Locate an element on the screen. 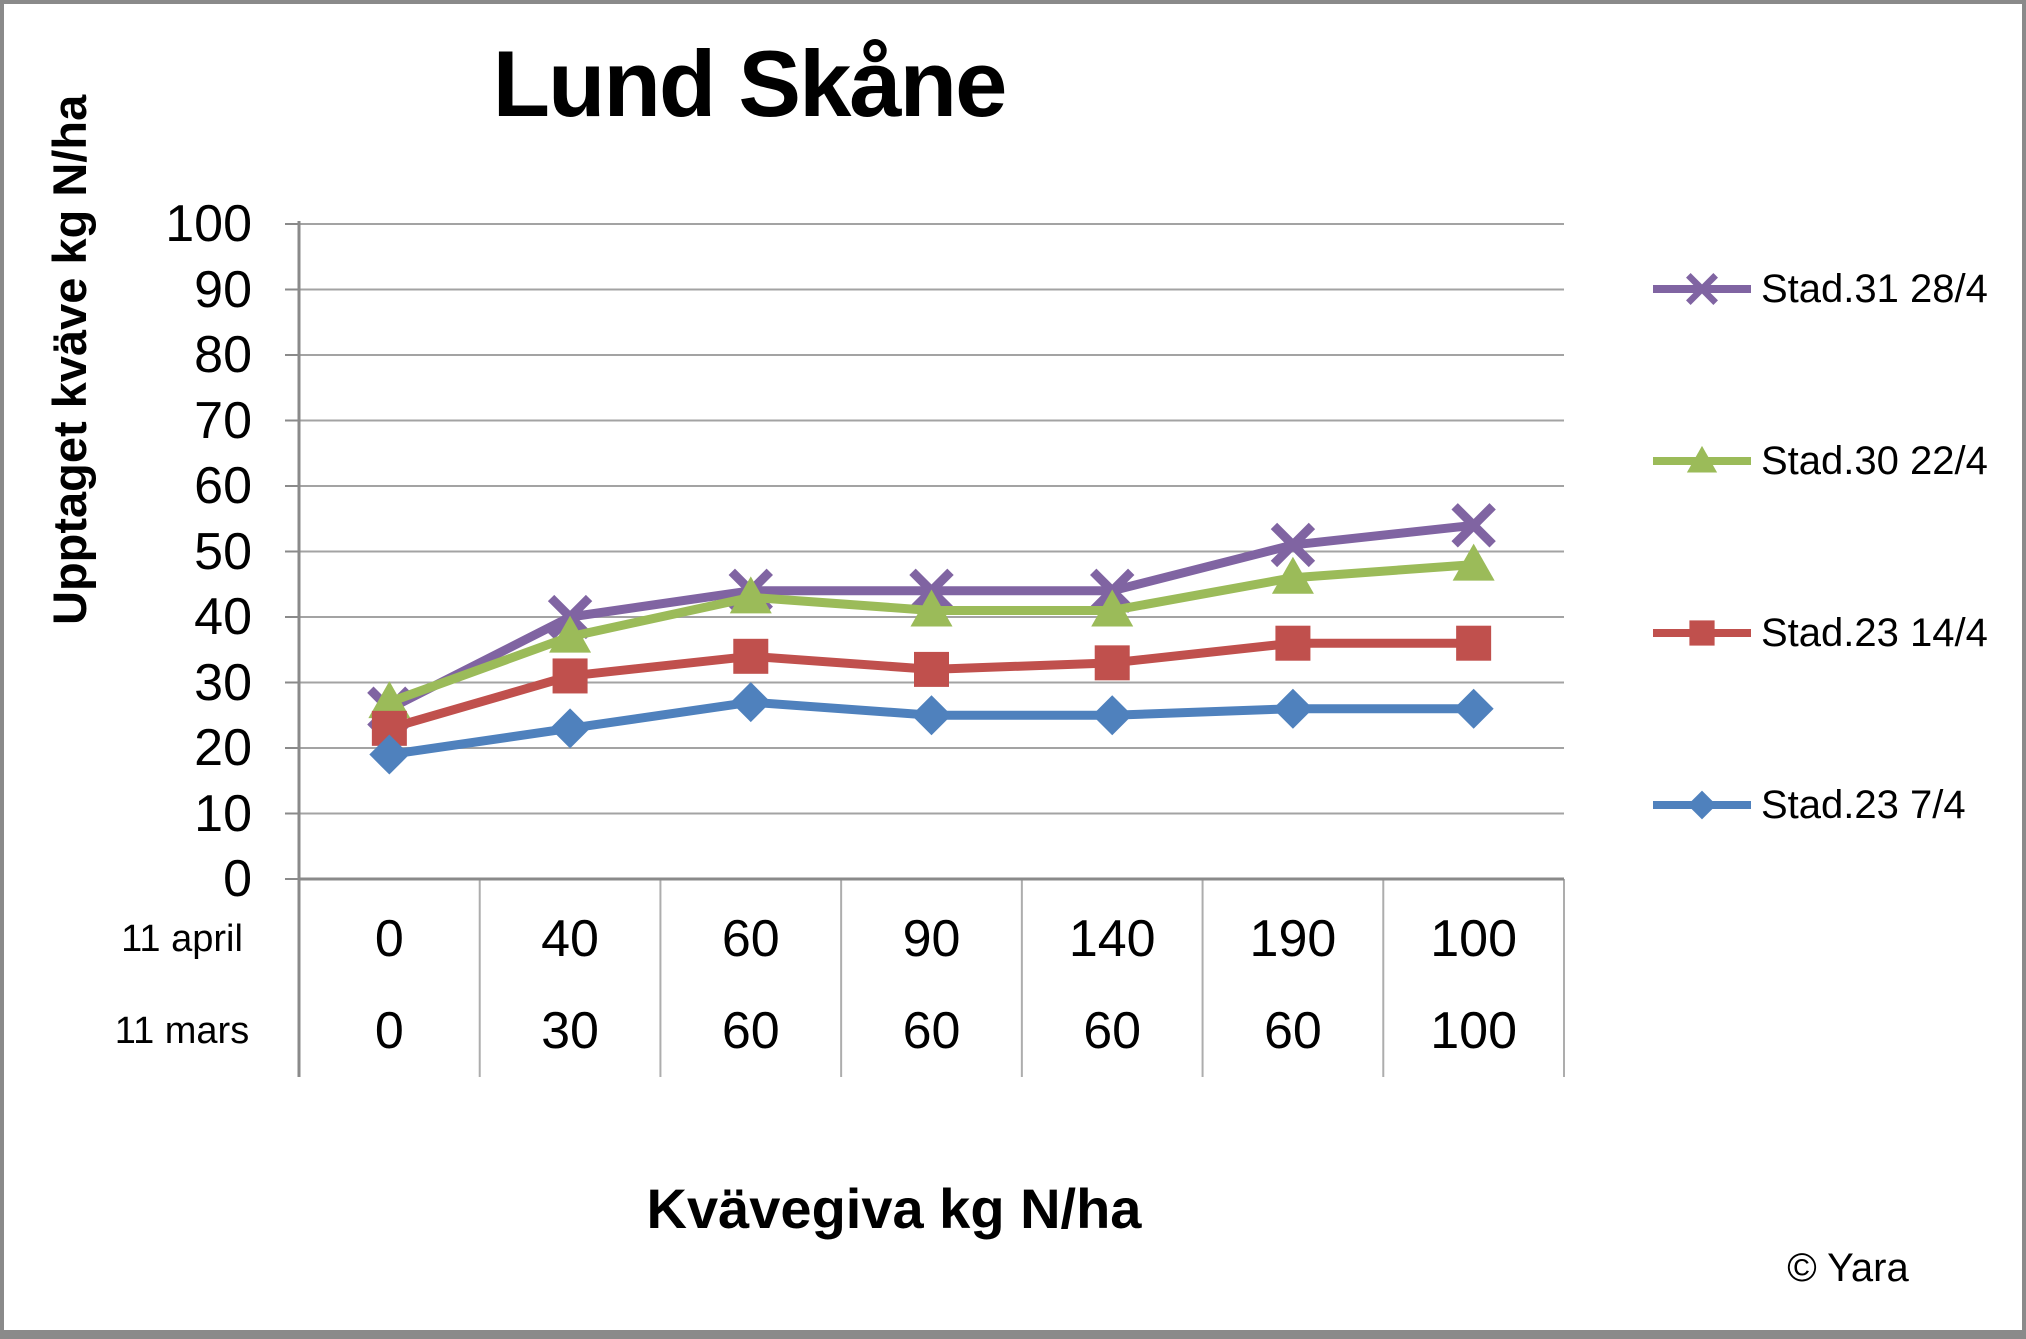 This screenshot has width=2026, height=1339. y-axis-tick-label: 80 is located at coordinates (223, 355).